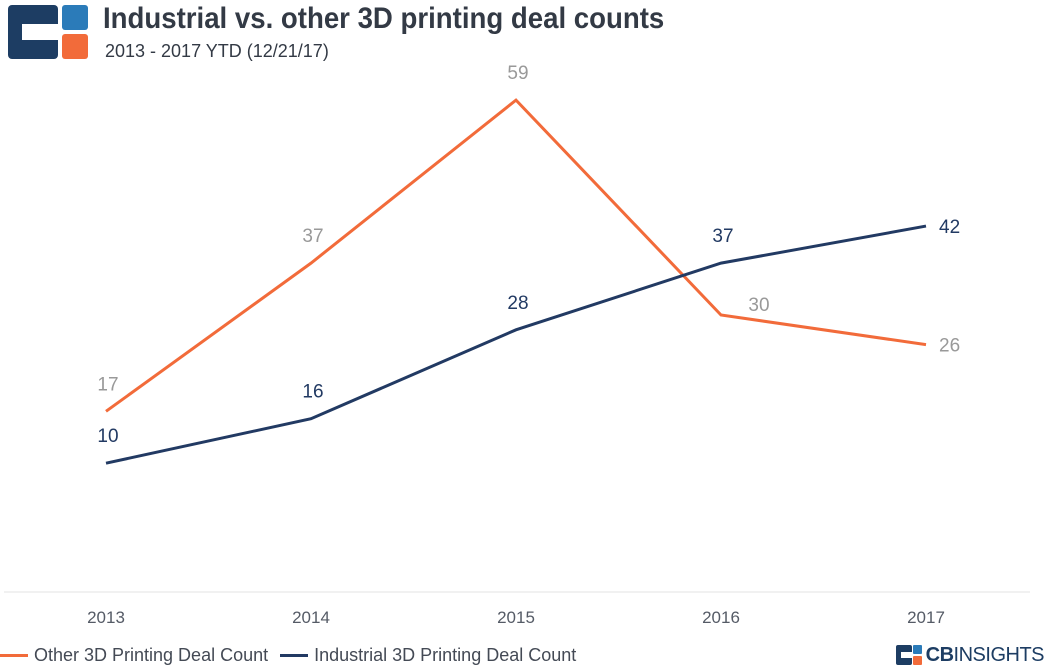 This screenshot has height=672, width=1054. I want to click on legend-swatch-other, so click(14, 655).